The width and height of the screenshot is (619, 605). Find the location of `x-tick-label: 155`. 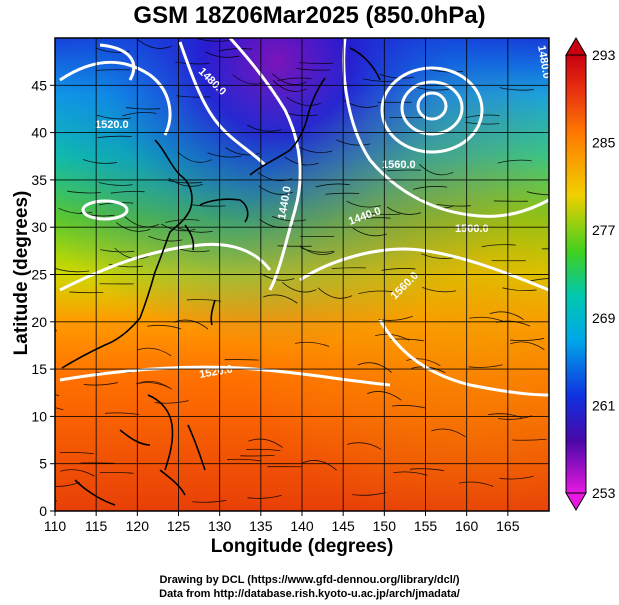

x-tick-label: 155 is located at coordinates (426, 526).